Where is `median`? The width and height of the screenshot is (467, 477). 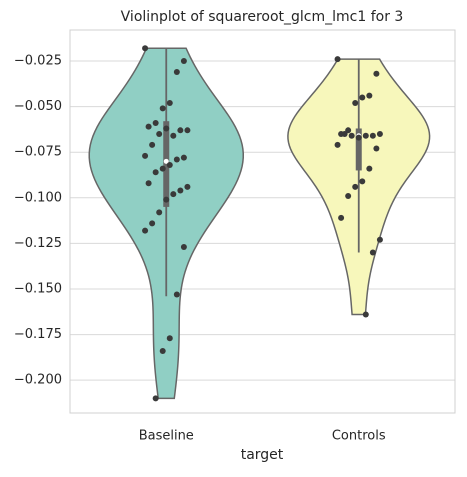 median is located at coordinates (166, 161).